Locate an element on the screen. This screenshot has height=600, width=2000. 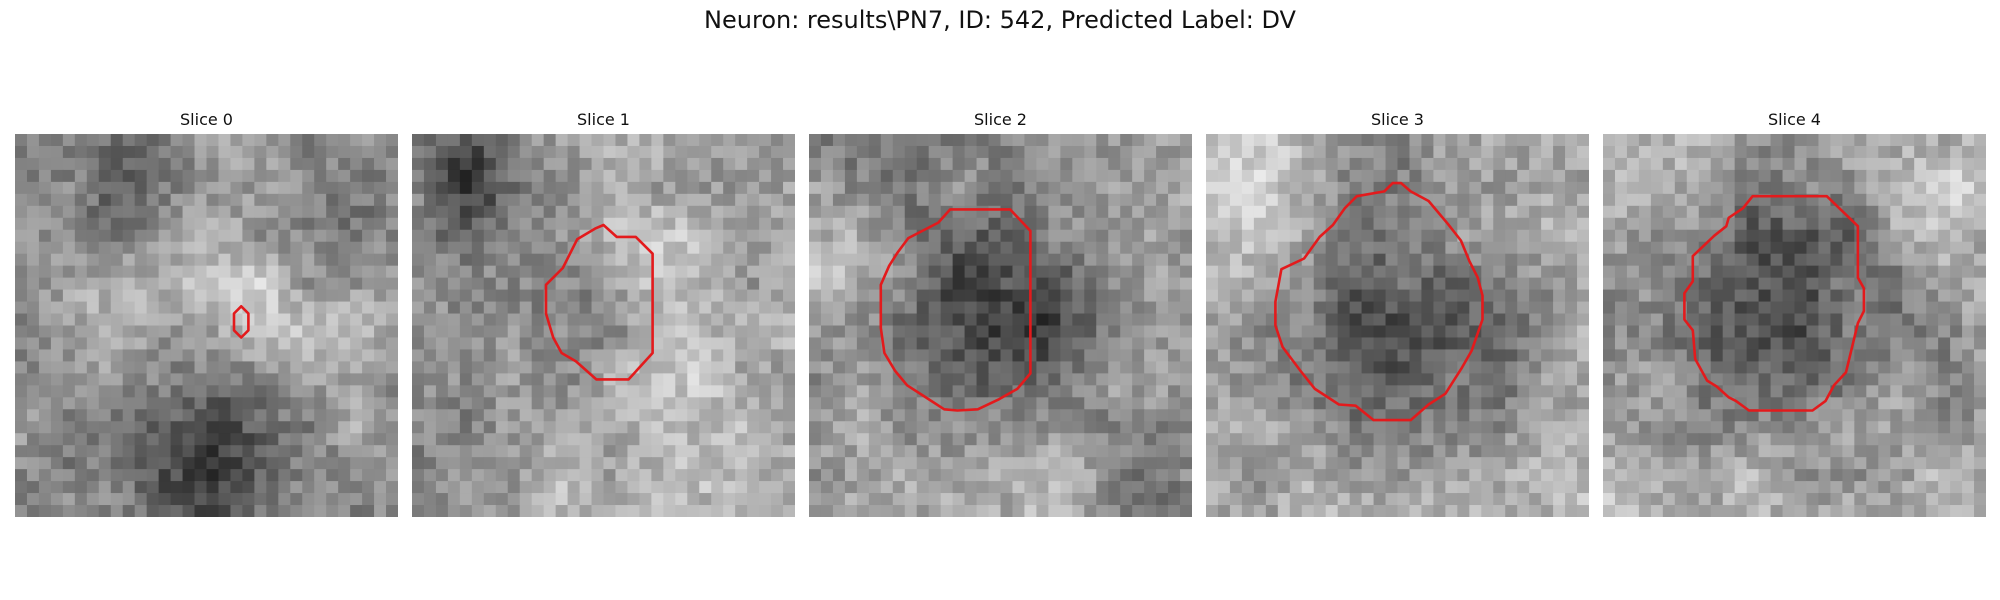
slice-4-image is located at coordinates (1794, 325).